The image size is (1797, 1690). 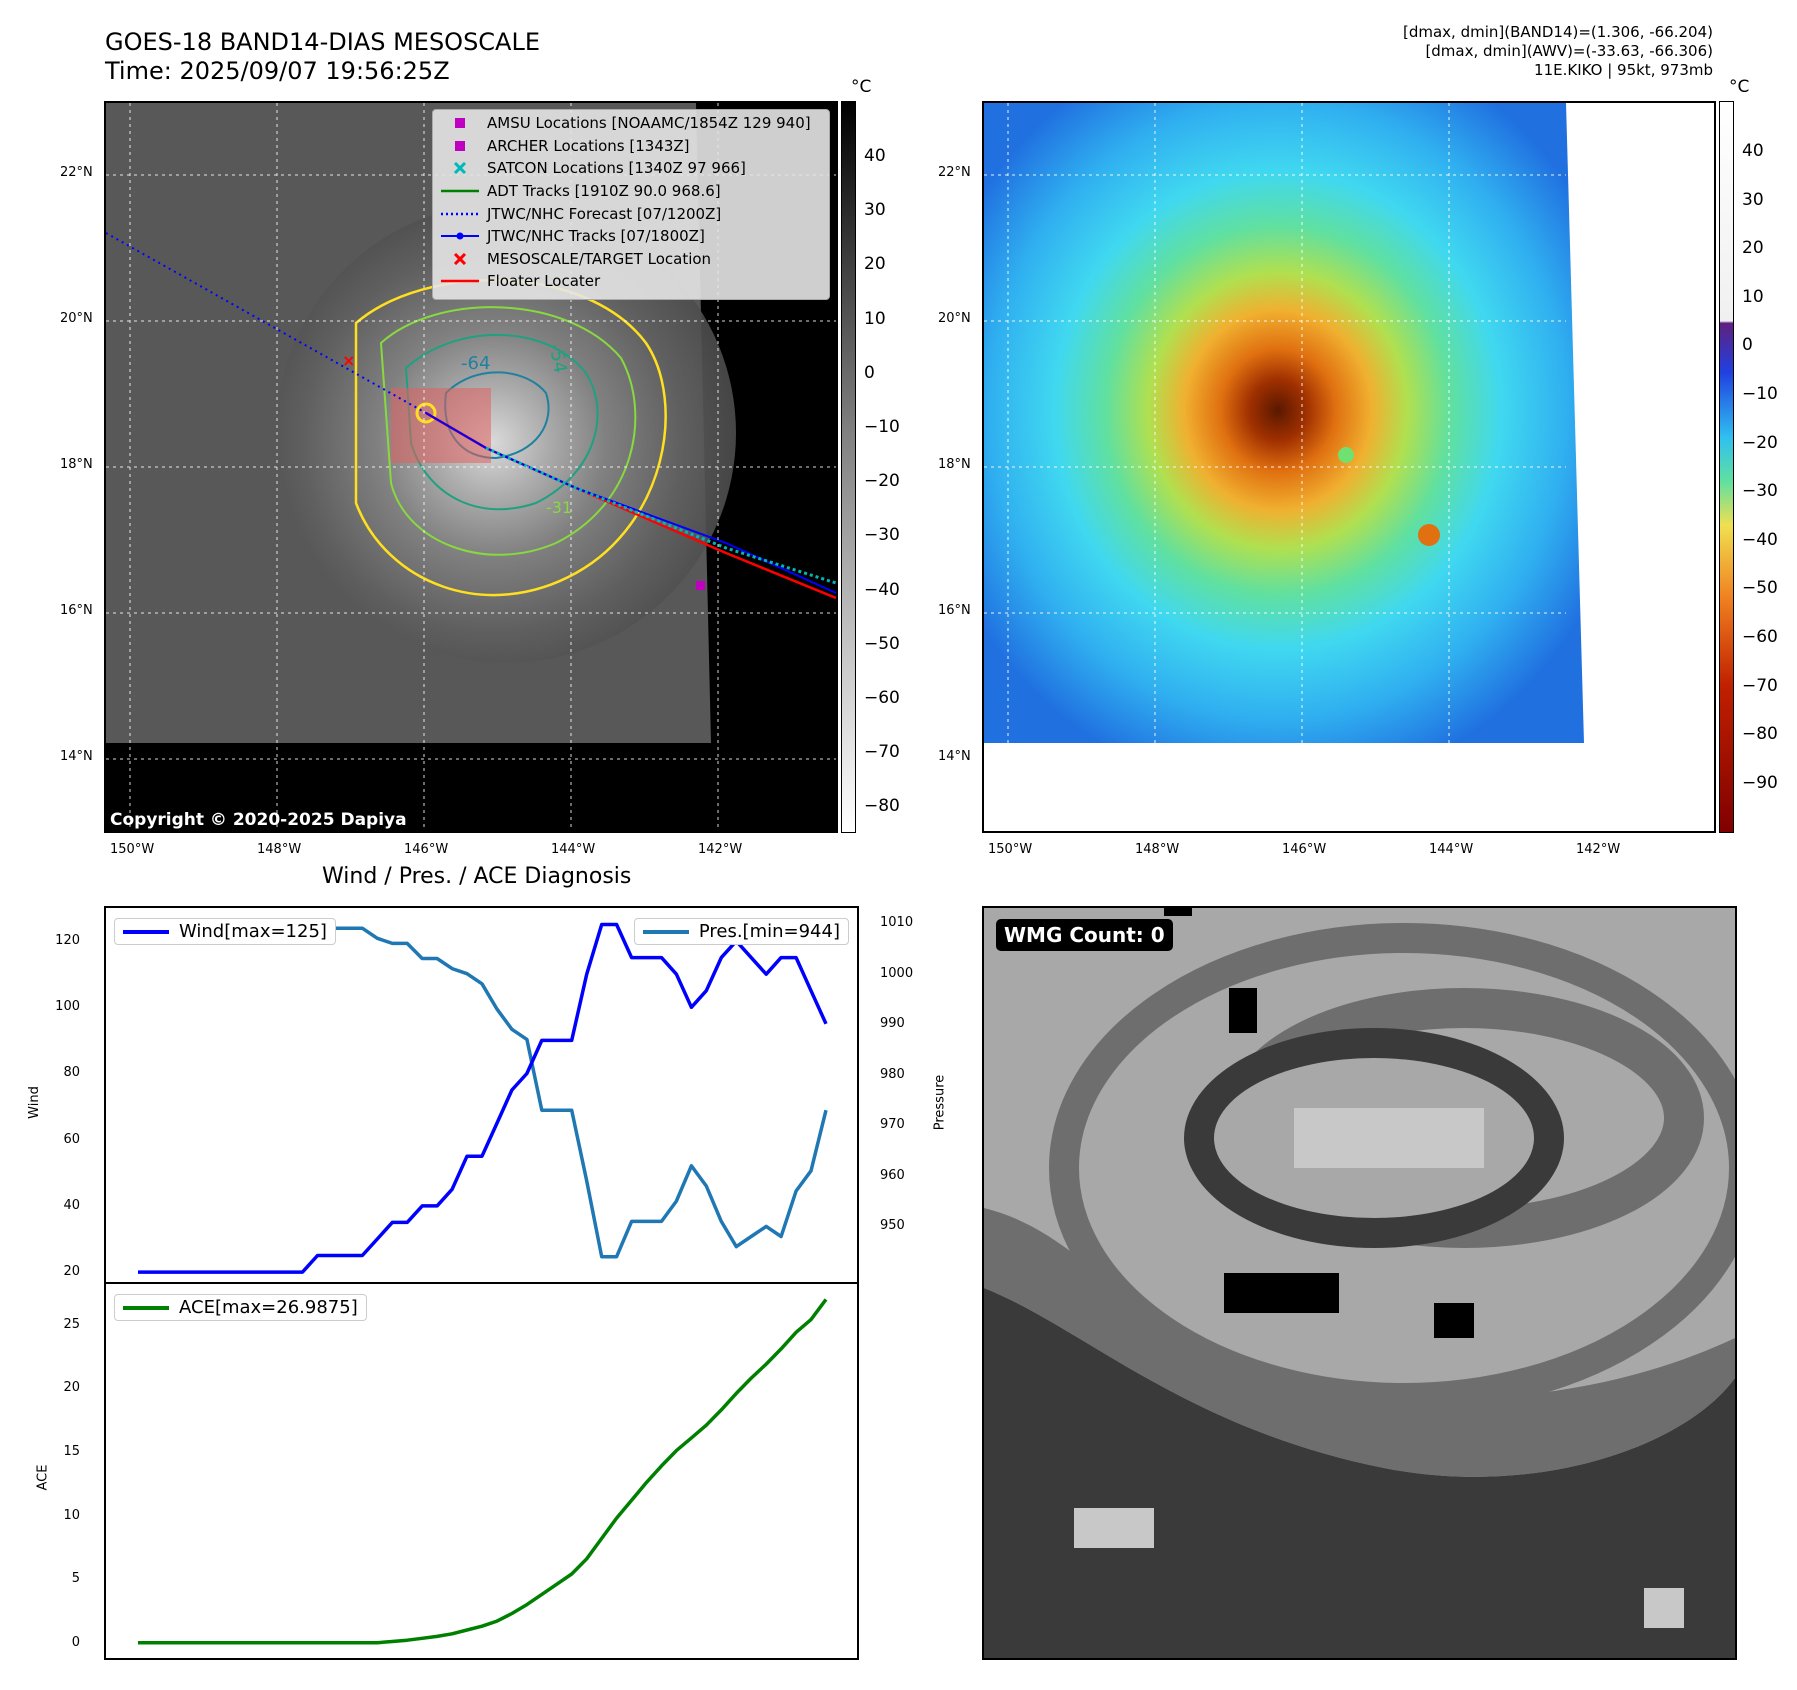 What do you see at coordinates (1760, 588) in the screenshot?
I see `color-colorbar-tick: −50` at bounding box center [1760, 588].